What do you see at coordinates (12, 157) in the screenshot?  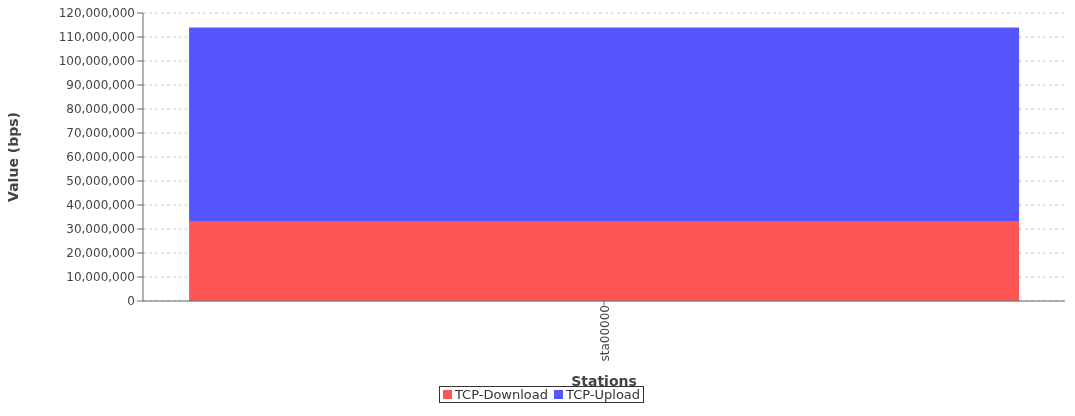 I see `y-axis-title: Value (bps)` at bounding box center [12, 157].